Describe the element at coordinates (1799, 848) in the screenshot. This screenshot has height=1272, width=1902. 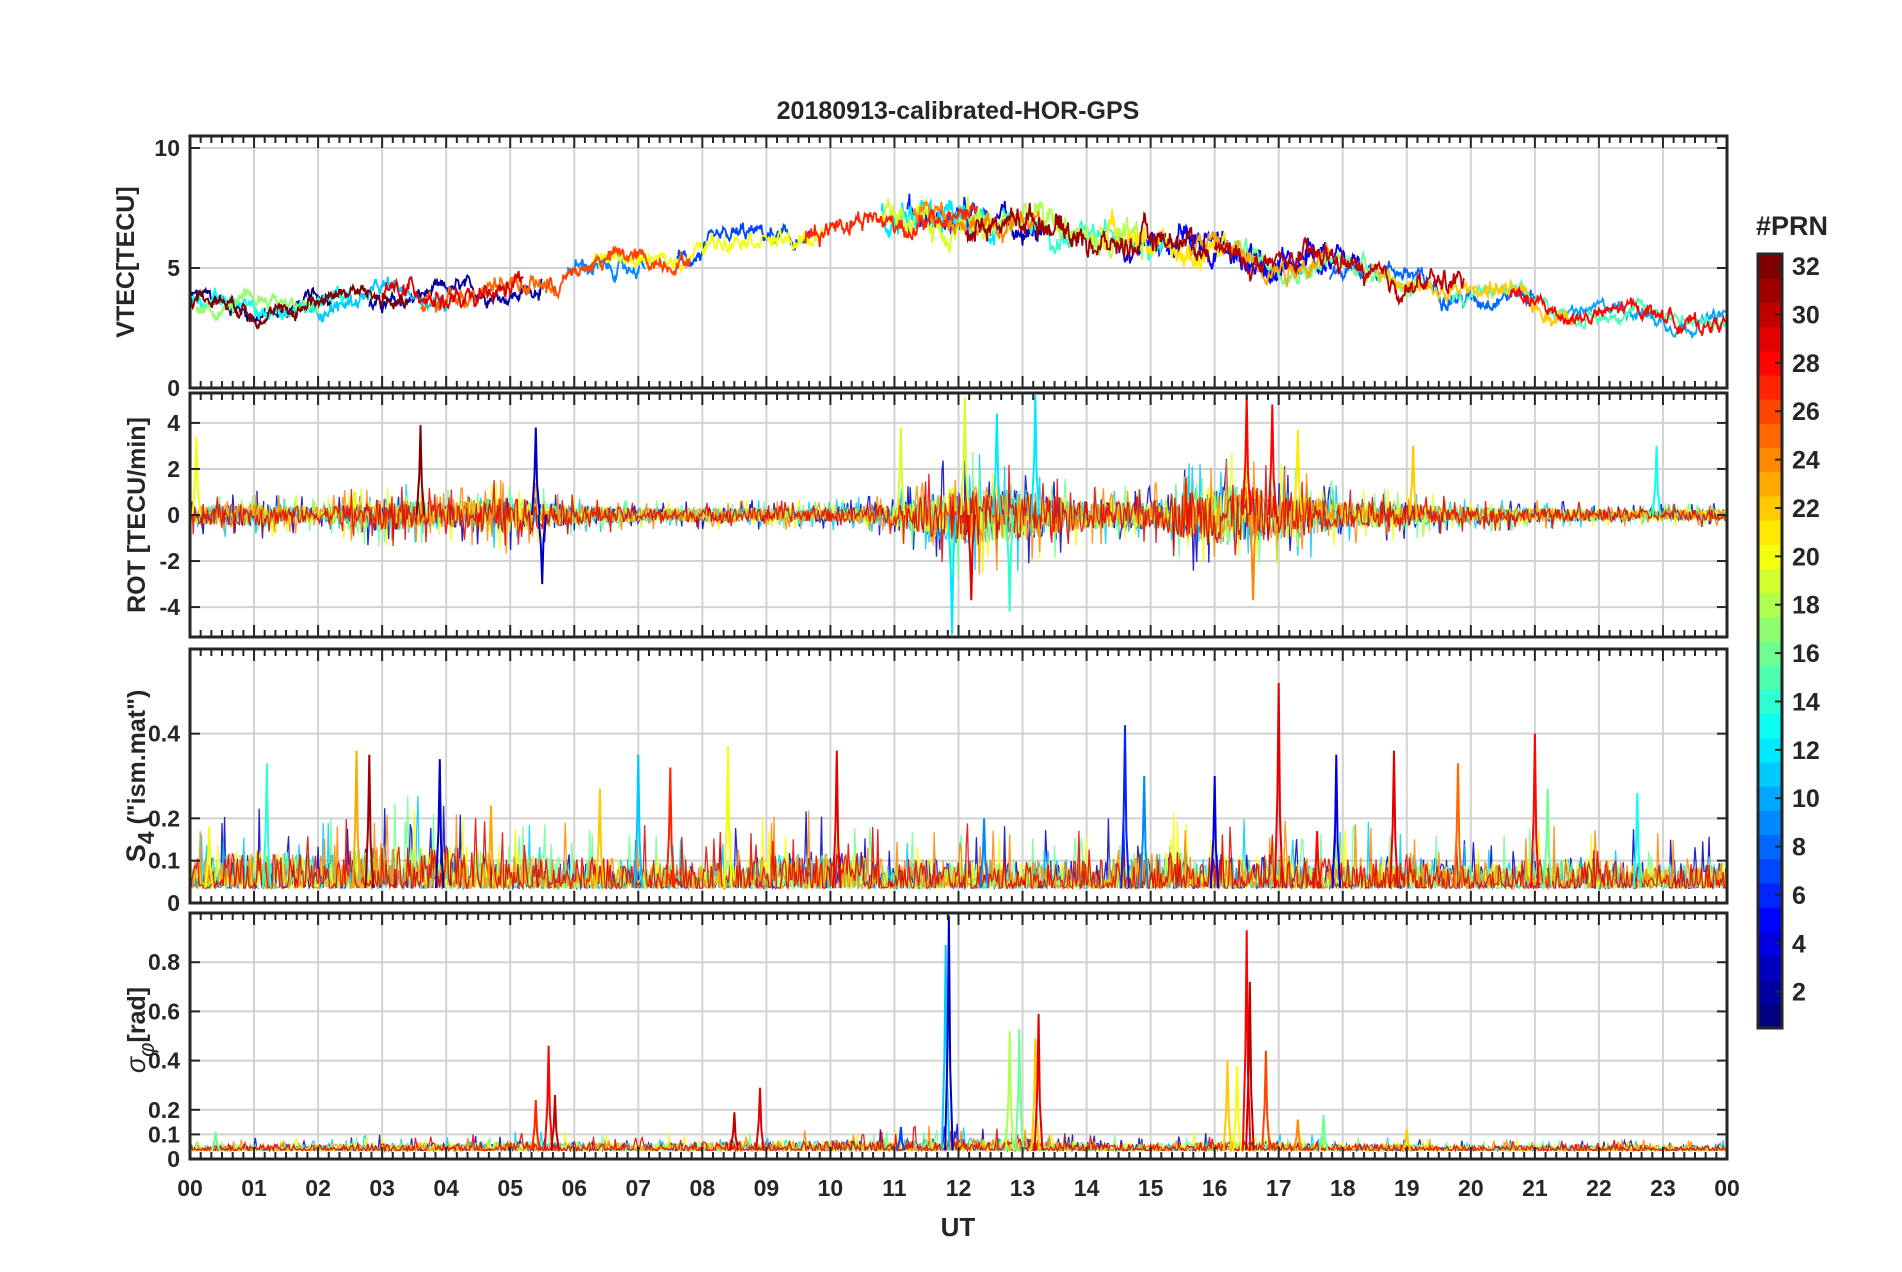
I see `colorbar-tick-label: 8` at that location.